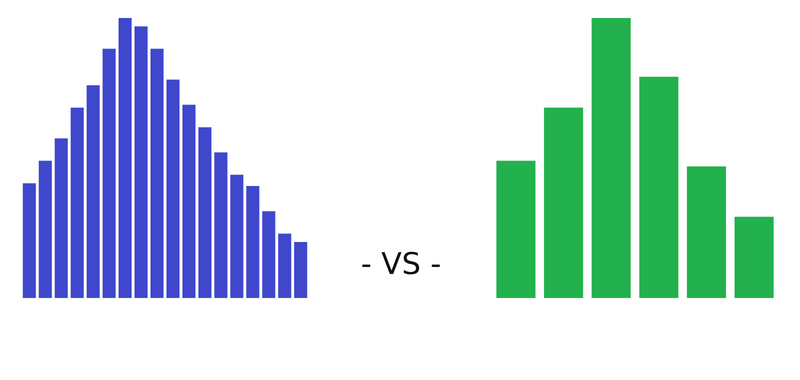 Image resolution: width=800 pixels, height=380 pixels. Describe the element at coordinates (401, 264) in the screenshot. I see `text: - VS -` at that location.